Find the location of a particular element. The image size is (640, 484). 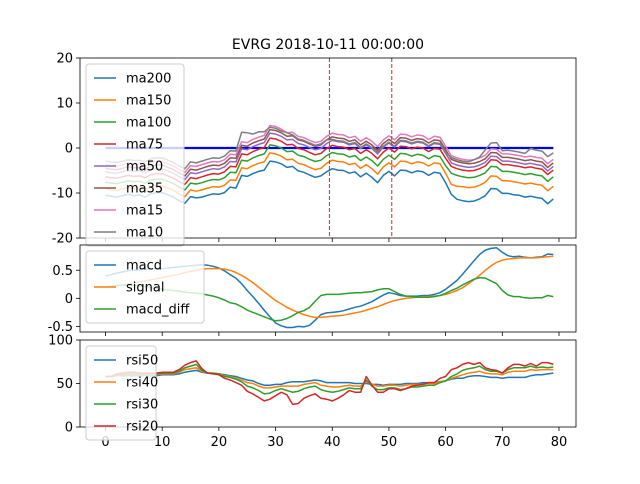

series-line-rsi40 is located at coordinates (329, 378).